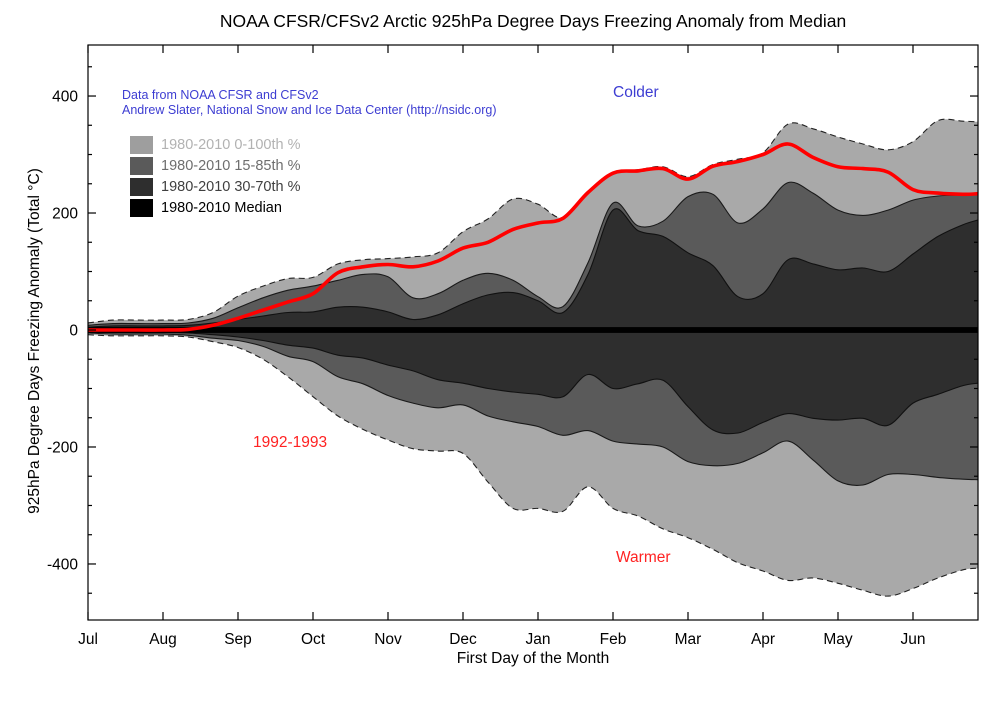 This screenshot has width=1008, height=720. What do you see at coordinates (141, 166) in the screenshot?
I see `legend-swatch-15-85th` at bounding box center [141, 166].